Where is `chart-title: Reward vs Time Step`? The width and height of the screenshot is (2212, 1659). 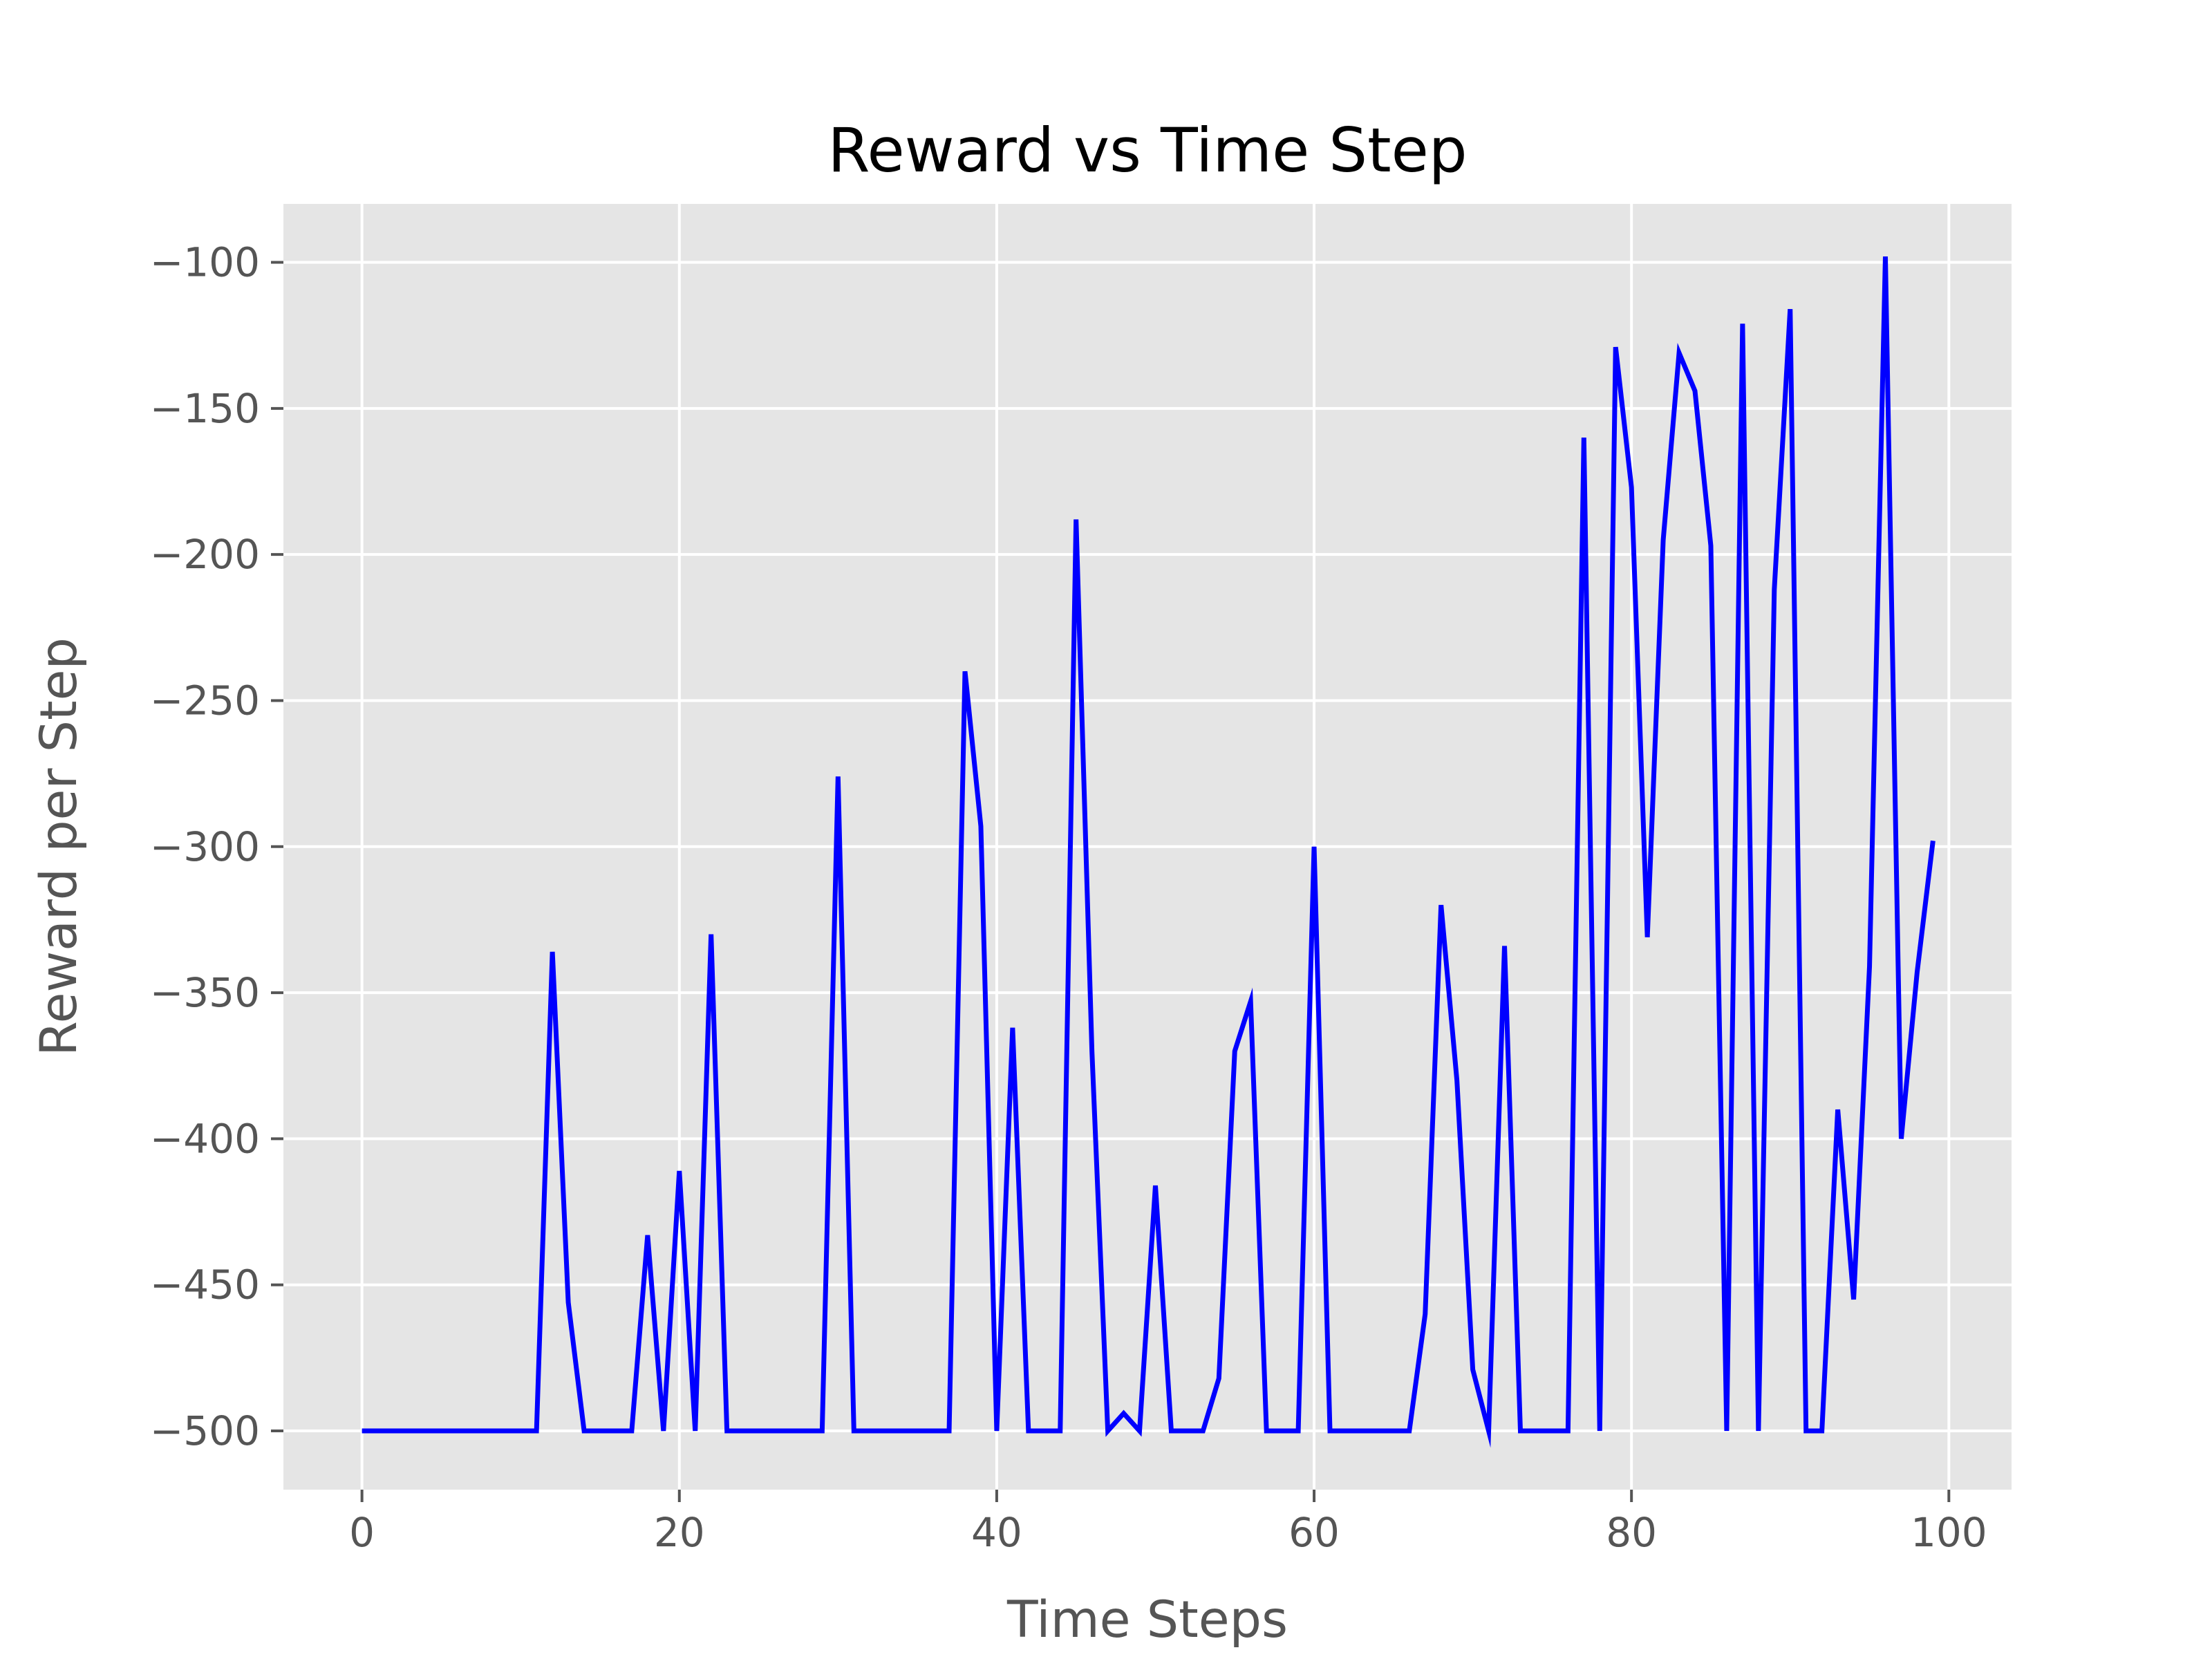
chart-title: Reward vs Time Step is located at coordinates (1147, 150).